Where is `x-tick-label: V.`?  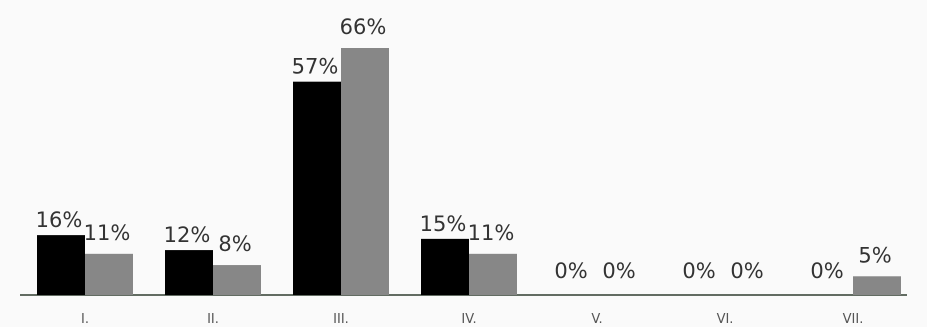 x-tick-label: V. is located at coordinates (596, 319).